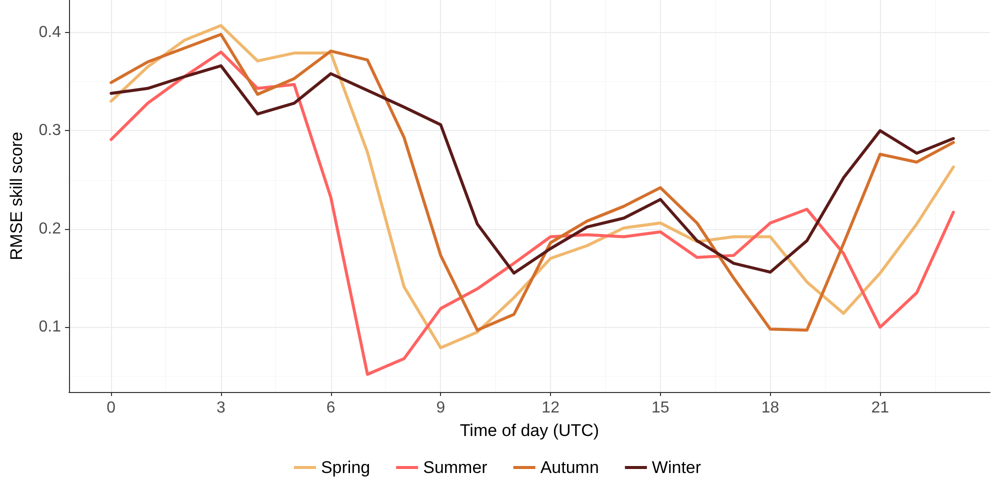 The width and height of the screenshot is (995, 489). What do you see at coordinates (345, 467) in the screenshot?
I see `legend-label: Spring` at bounding box center [345, 467].